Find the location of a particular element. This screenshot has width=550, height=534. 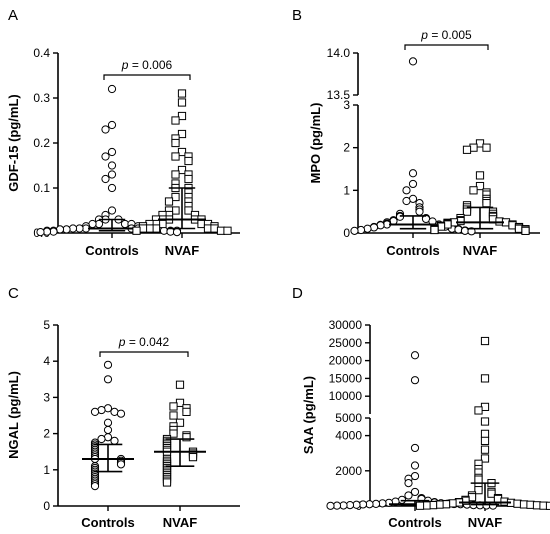

significance-bracket-b is located at coordinates (446, 47).